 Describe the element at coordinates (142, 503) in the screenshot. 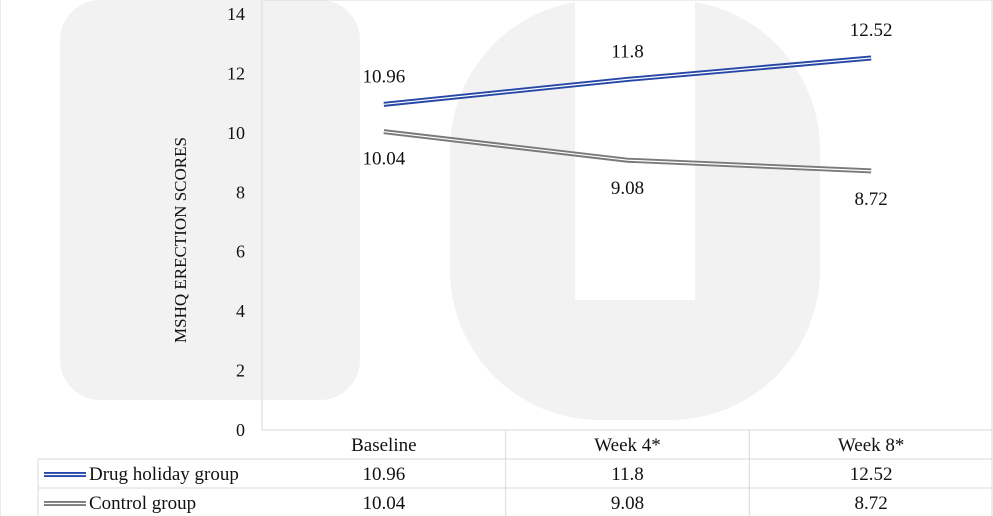

I see `legend-series-name: Control group` at that location.